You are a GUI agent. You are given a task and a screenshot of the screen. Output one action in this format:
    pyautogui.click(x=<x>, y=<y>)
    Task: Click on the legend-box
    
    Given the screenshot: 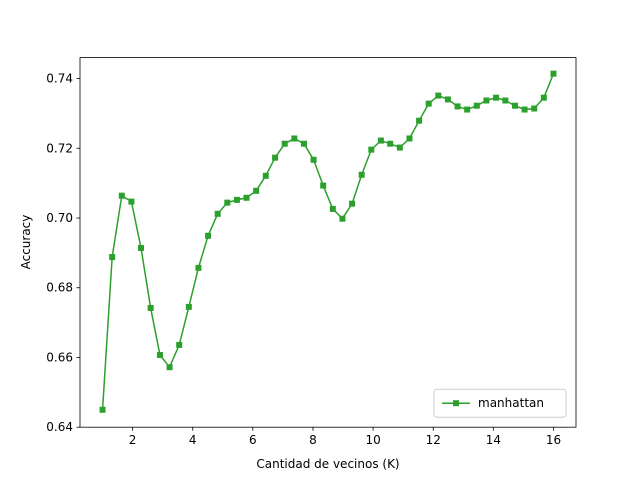 What is the action you would take?
    pyautogui.click(x=500, y=403)
    